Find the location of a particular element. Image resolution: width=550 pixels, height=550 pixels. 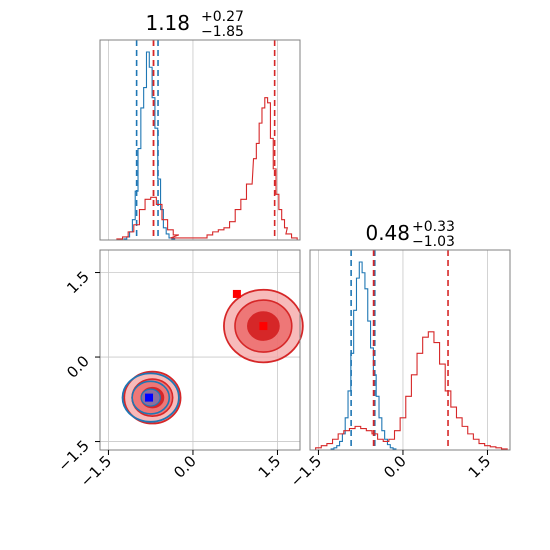

title-param-1-upper: +0.27 is located at coordinates (222, 17).